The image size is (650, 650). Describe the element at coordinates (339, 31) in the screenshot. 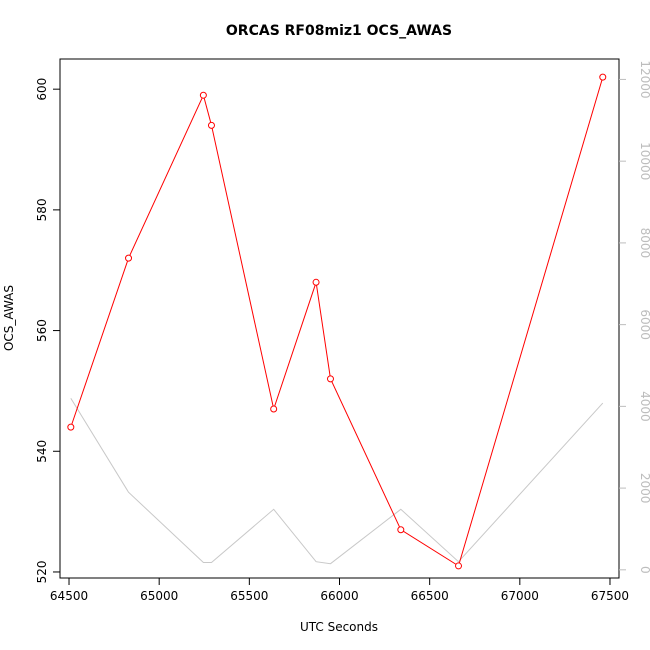

I see `chart-title: ORCAS RF08miz1 OCS_AWAS` at that location.